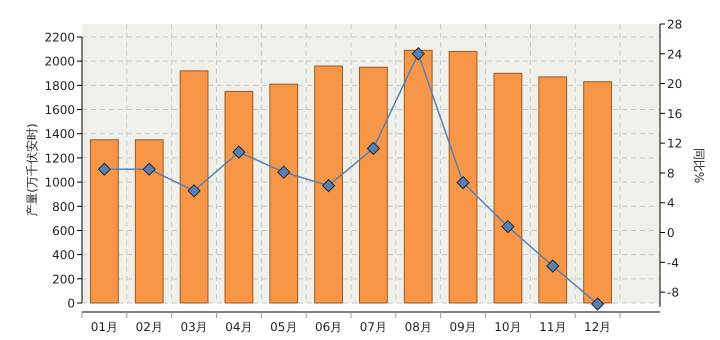 The height and width of the screenshot is (340, 720). I want to click on y2-tick-label: 8, so click(671, 173).